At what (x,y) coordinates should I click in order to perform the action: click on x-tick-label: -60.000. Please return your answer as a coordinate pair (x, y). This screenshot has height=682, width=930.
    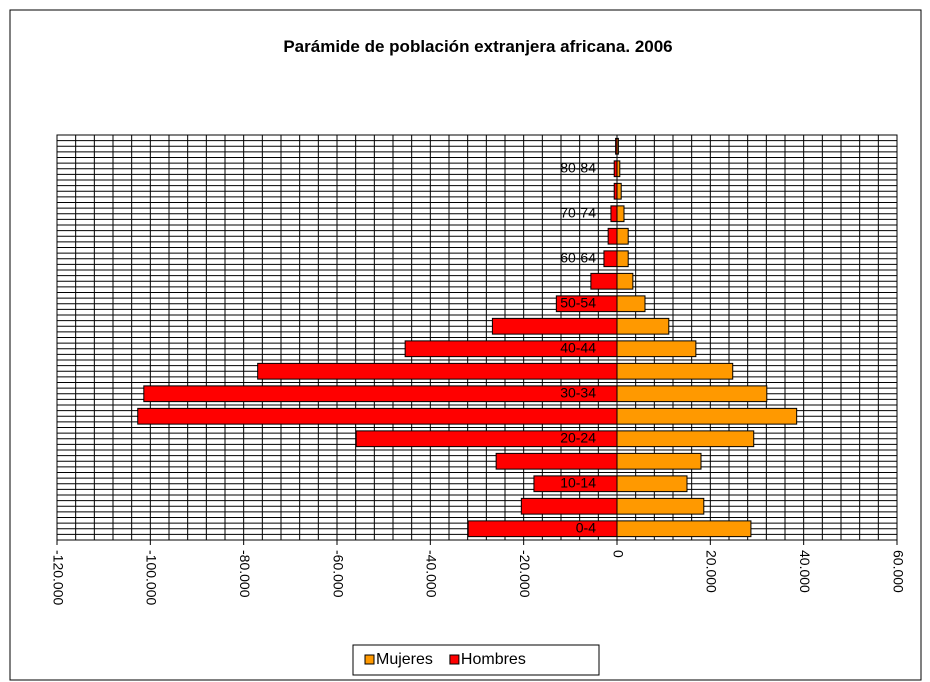
    Looking at the image, I should click on (338, 574).